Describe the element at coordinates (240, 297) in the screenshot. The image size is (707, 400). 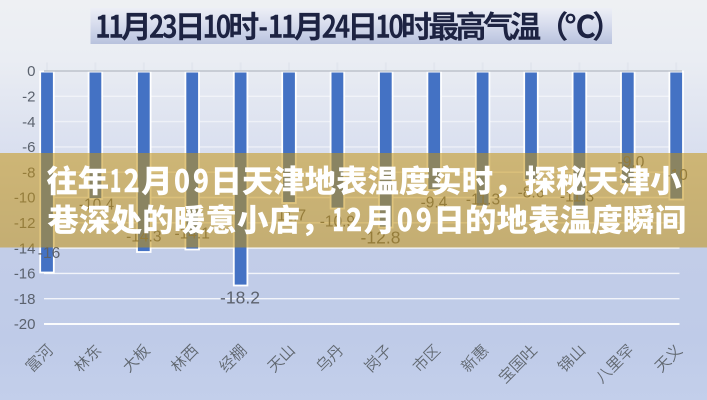
I see `svg-text: -18.2` at that location.